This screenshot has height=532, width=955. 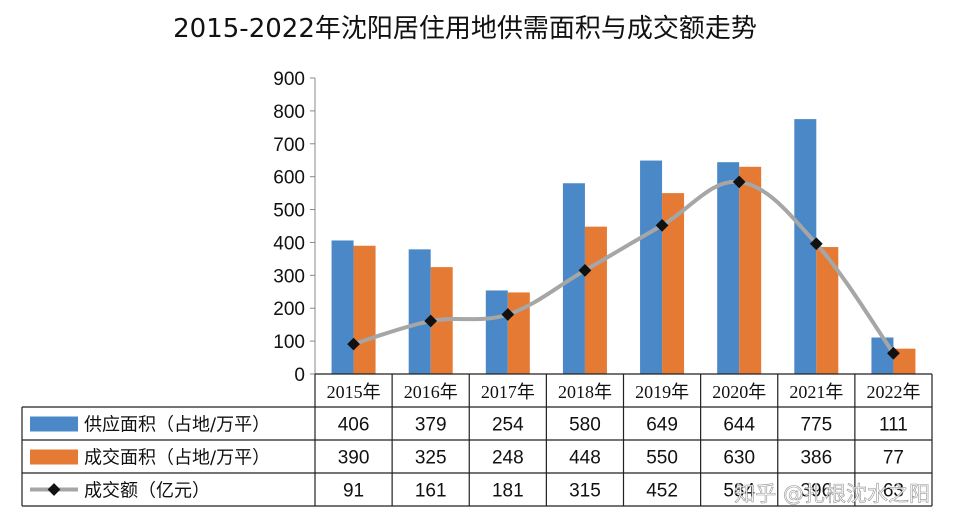 I want to click on y-tick-label: 500, so click(x=289, y=211).